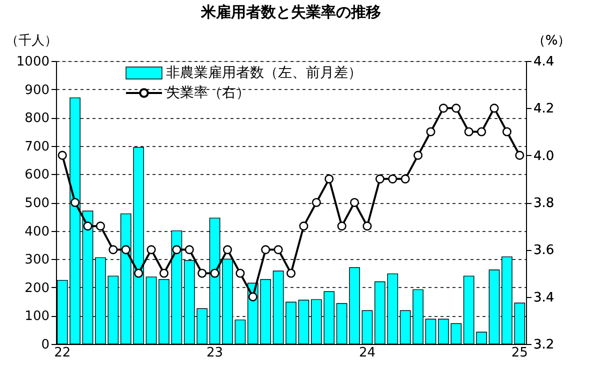  I want to click on legend-label: 失業率（右）, so click(208, 93).